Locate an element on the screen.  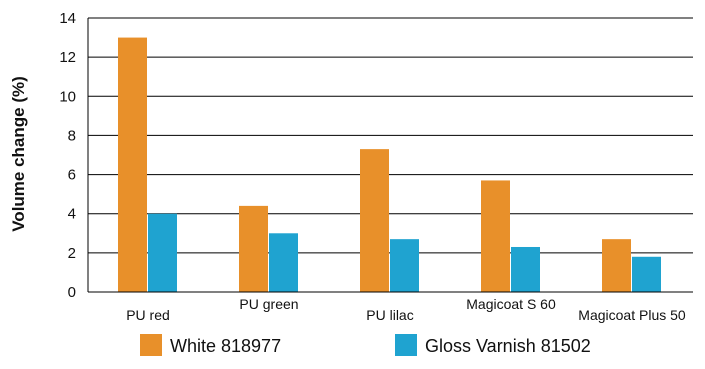
y-tick-label: 10 is located at coordinates (67, 96).